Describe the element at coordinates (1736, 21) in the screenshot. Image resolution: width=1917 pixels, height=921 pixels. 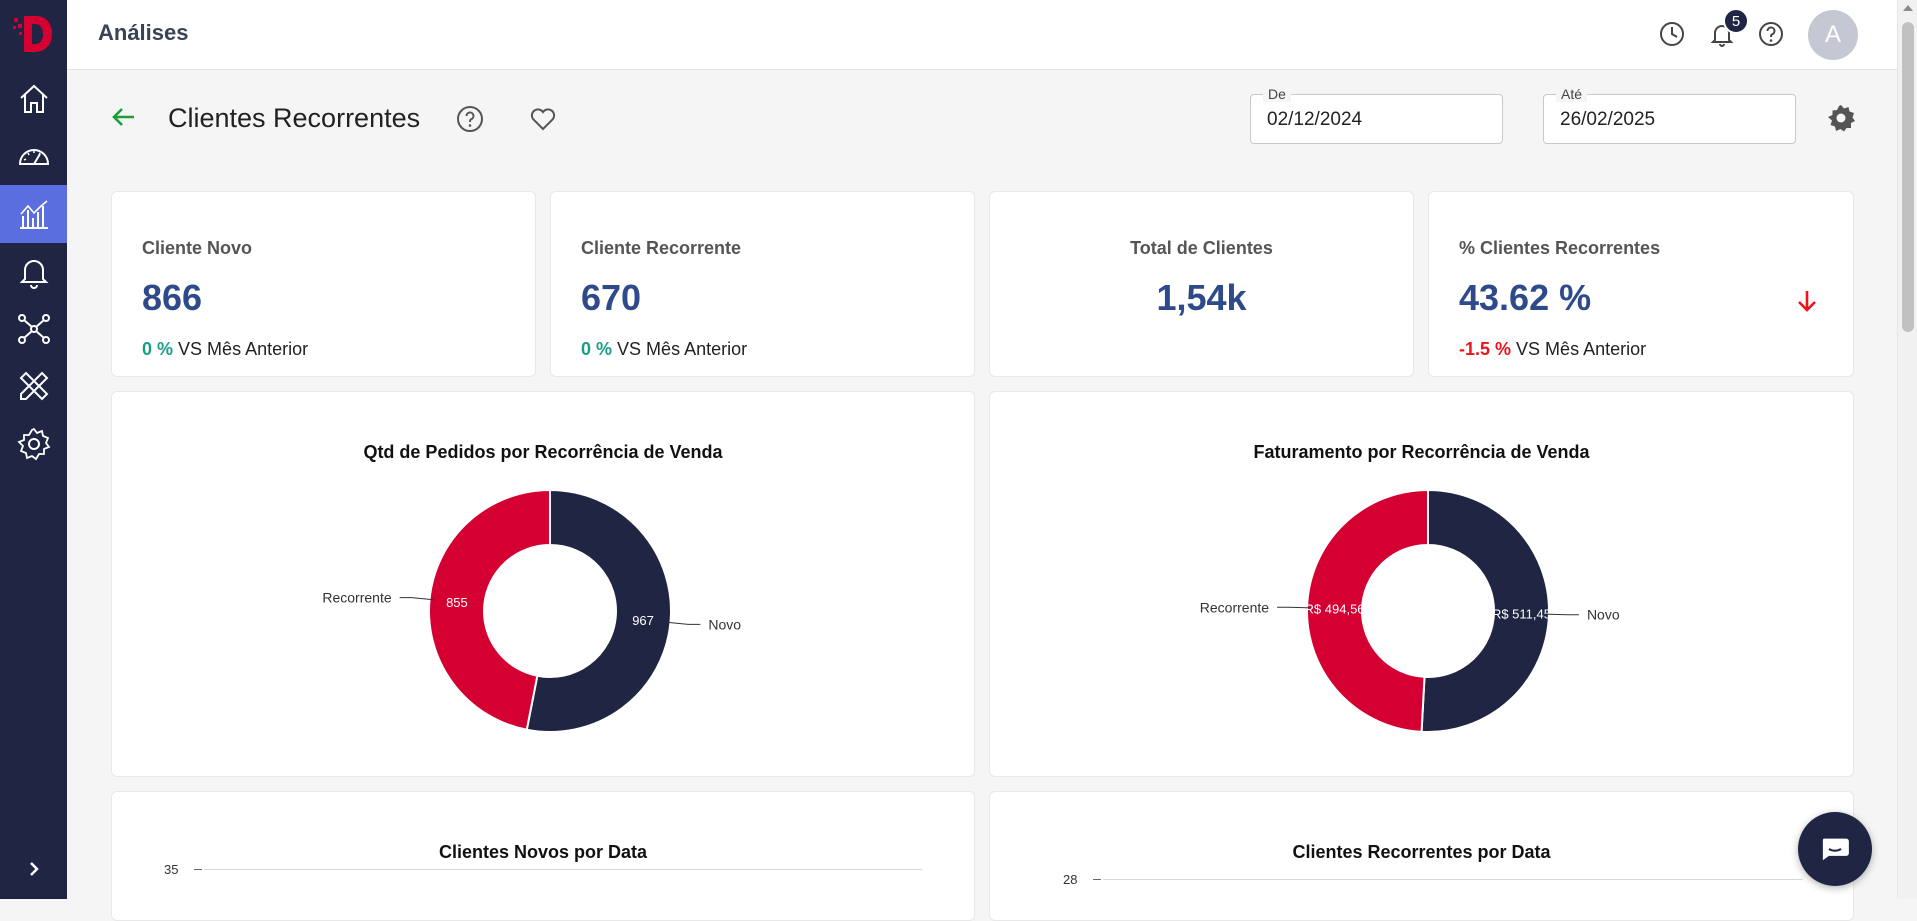
I see `notification-badge: 5` at that location.